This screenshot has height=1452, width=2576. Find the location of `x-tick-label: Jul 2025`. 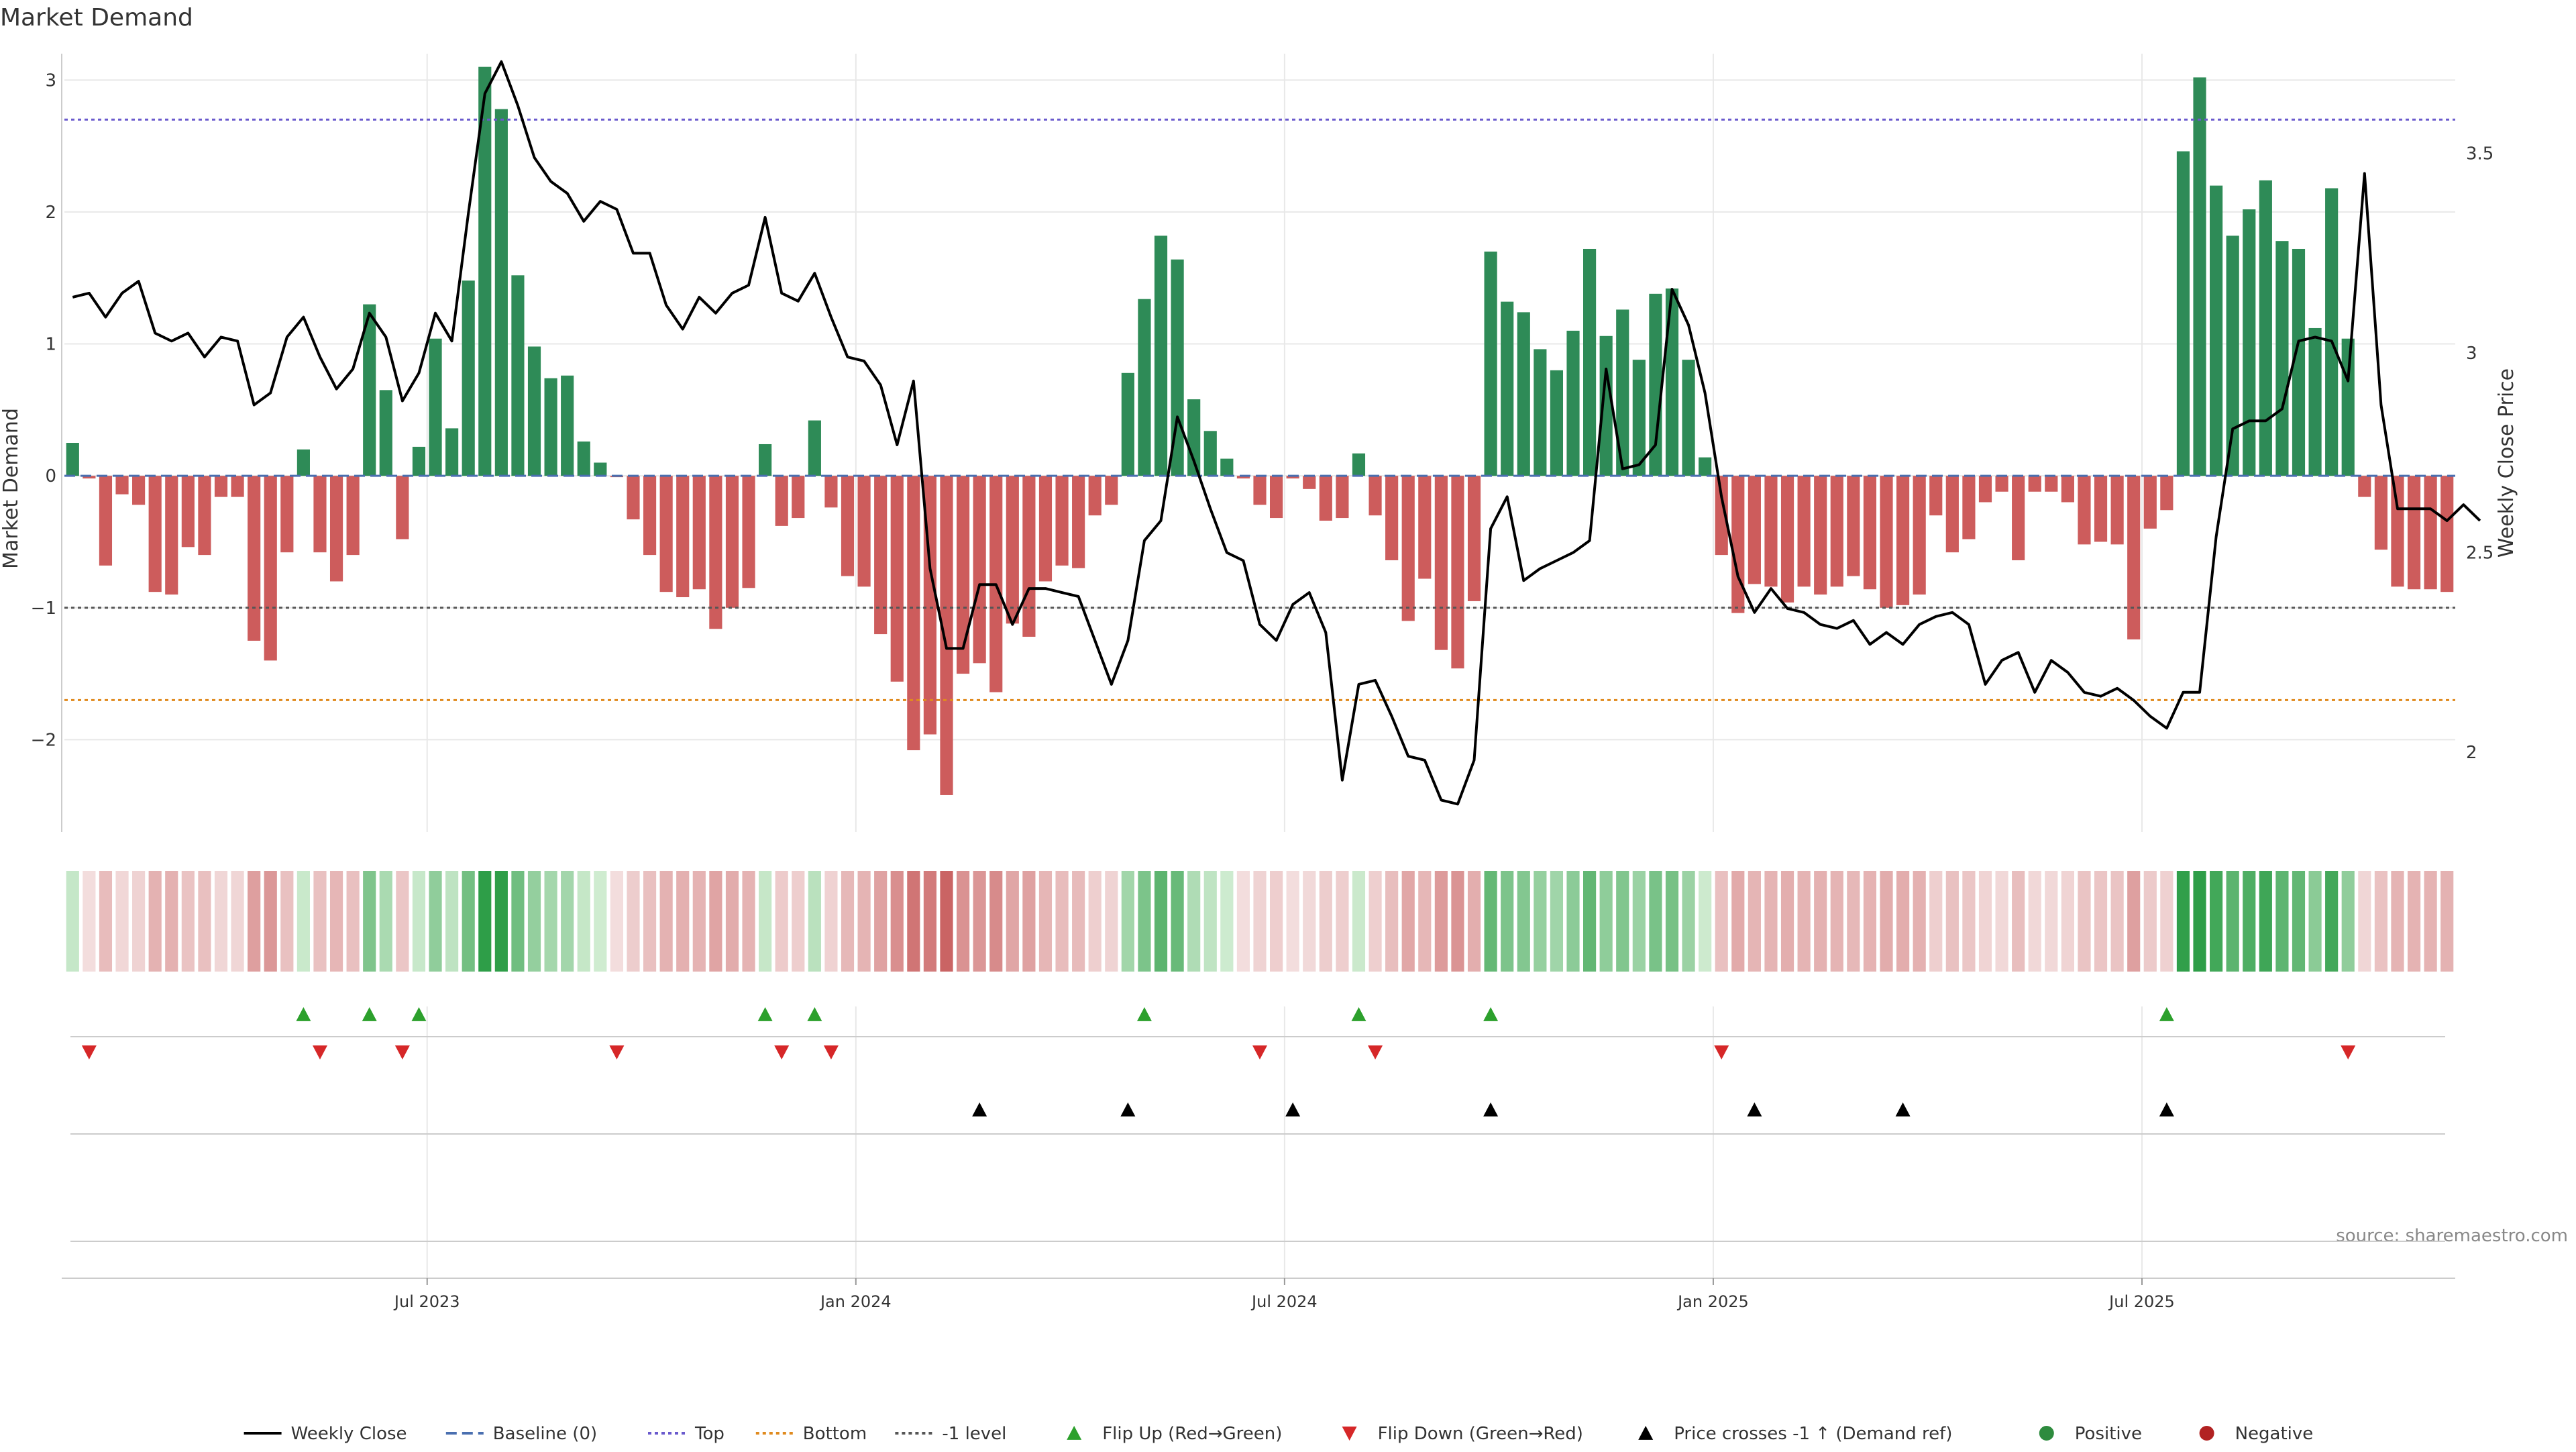

x-tick-label: Jul 2025 is located at coordinates (2141, 1302).